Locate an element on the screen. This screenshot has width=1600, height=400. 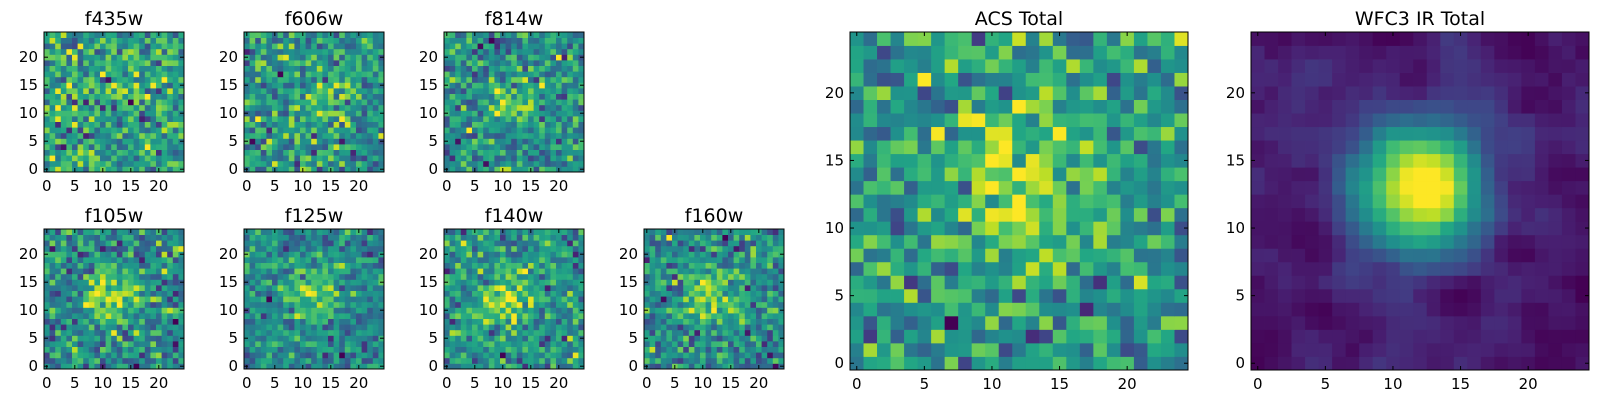
y-tick-label: 0 is located at coordinates (233, 169).